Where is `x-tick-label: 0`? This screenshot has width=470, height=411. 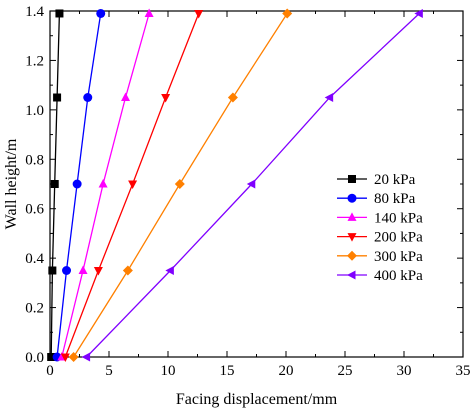 x-tick-label: 0 is located at coordinates (50, 371).